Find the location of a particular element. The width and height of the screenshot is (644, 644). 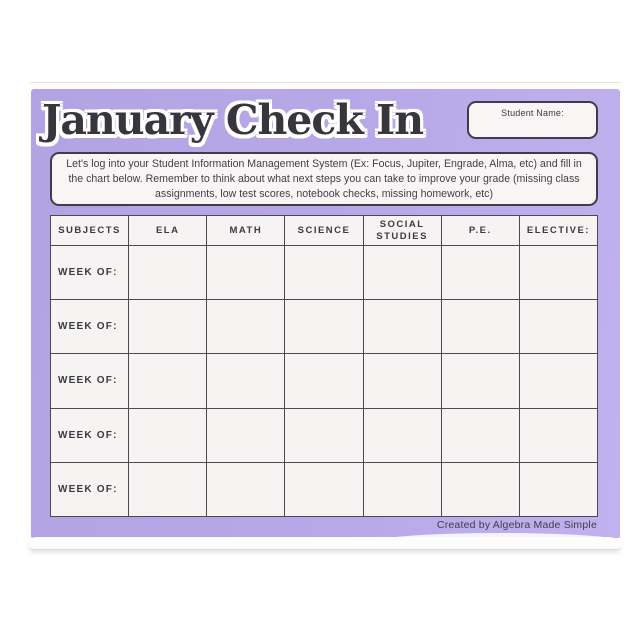

column-header-elective: ELECTIVE: is located at coordinates (558, 230).